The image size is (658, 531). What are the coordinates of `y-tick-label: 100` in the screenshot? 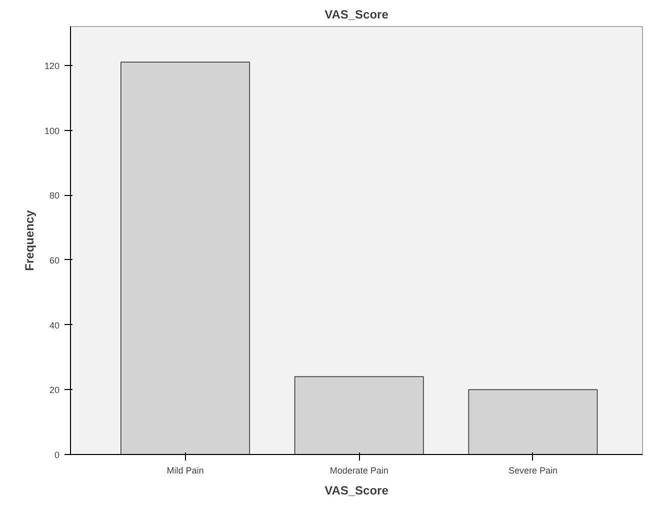 It's located at (52, 131).